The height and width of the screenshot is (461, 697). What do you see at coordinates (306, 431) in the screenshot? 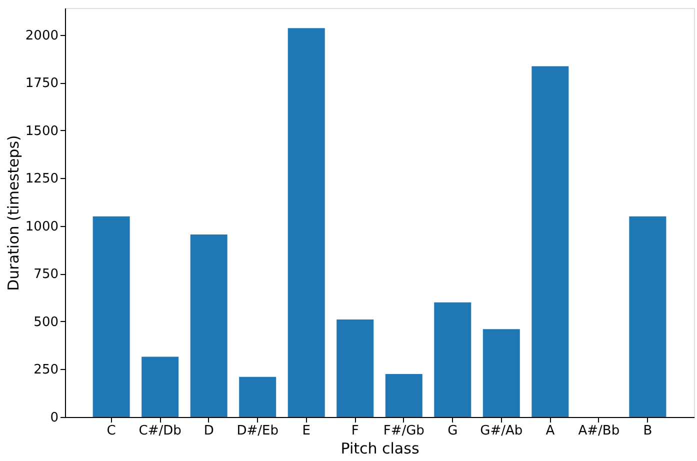
I see `x-tick-label: E` at bounding box center [306, 431].